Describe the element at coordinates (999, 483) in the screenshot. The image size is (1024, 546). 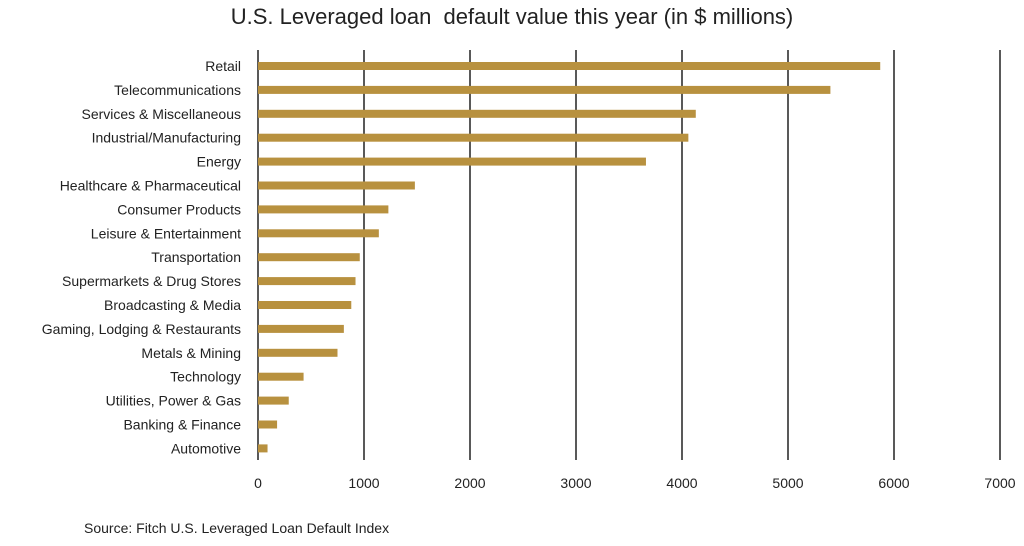
I see `x-tick-label: 7000` at that location.